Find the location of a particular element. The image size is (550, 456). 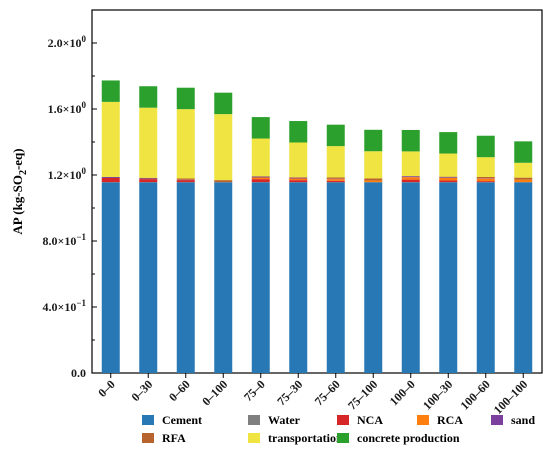

x-tick-label: 100–100 is located at coordinates (511, 397).